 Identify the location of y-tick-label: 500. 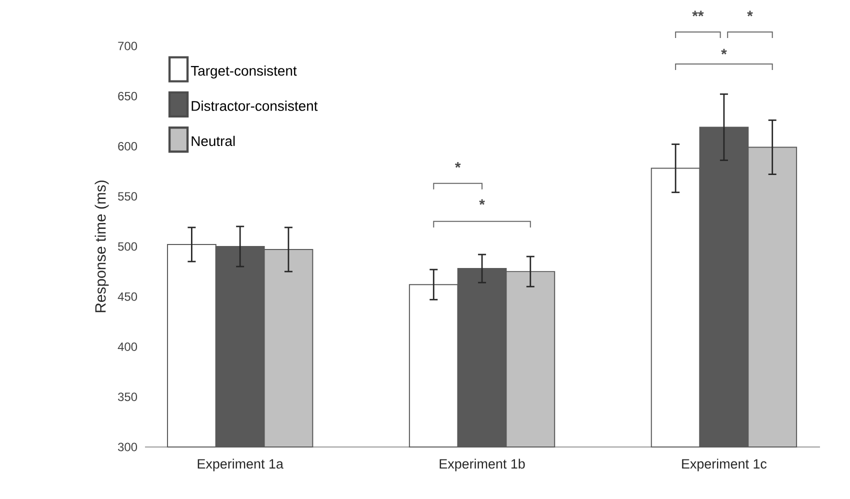
(128, 246).